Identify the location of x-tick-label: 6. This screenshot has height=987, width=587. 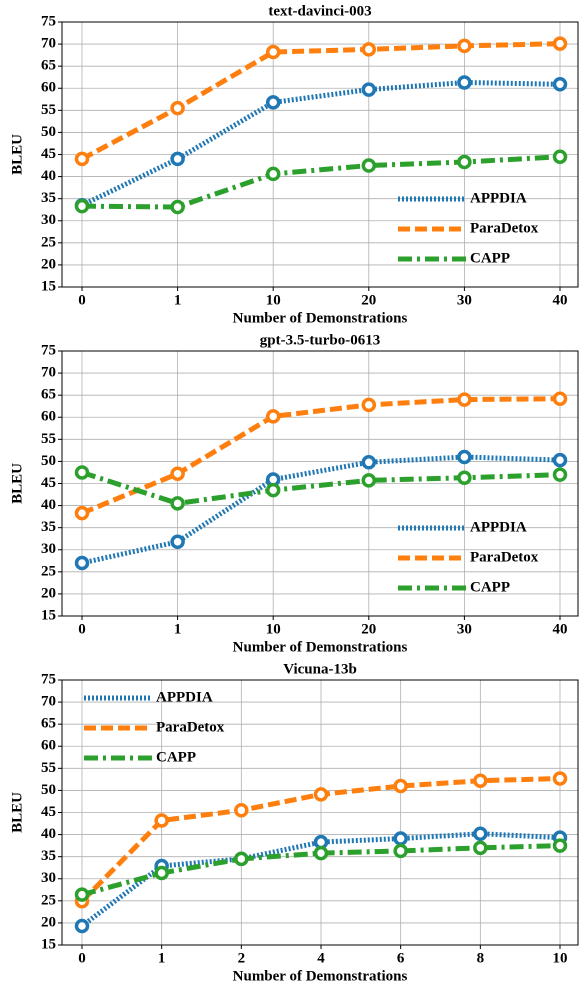
(401, 958).